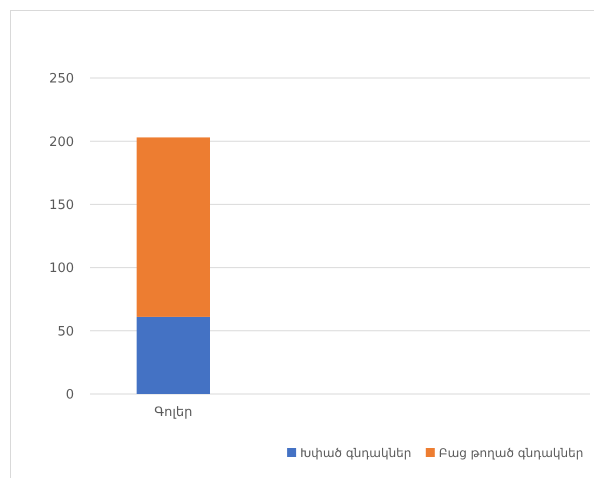 This screenshot has height=478, width=594. What do you see at coordinates (61, 142) in the screenshot?
I see `y-tick-label: 200` at bounding box center [61, 142].